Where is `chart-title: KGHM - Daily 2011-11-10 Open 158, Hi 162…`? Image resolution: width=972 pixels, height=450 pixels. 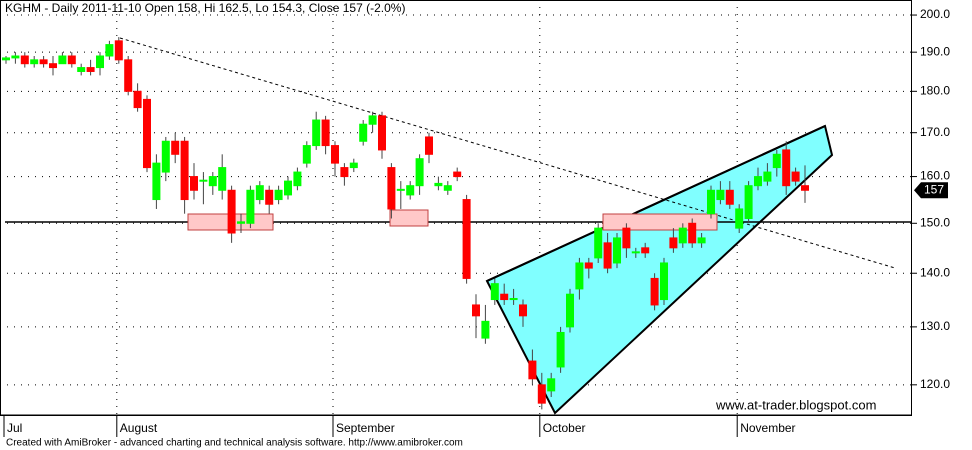 chart-title: KGHM - Daily 2011-11-10 Open 158, Hi 162… is located at coordinates (205, 8).